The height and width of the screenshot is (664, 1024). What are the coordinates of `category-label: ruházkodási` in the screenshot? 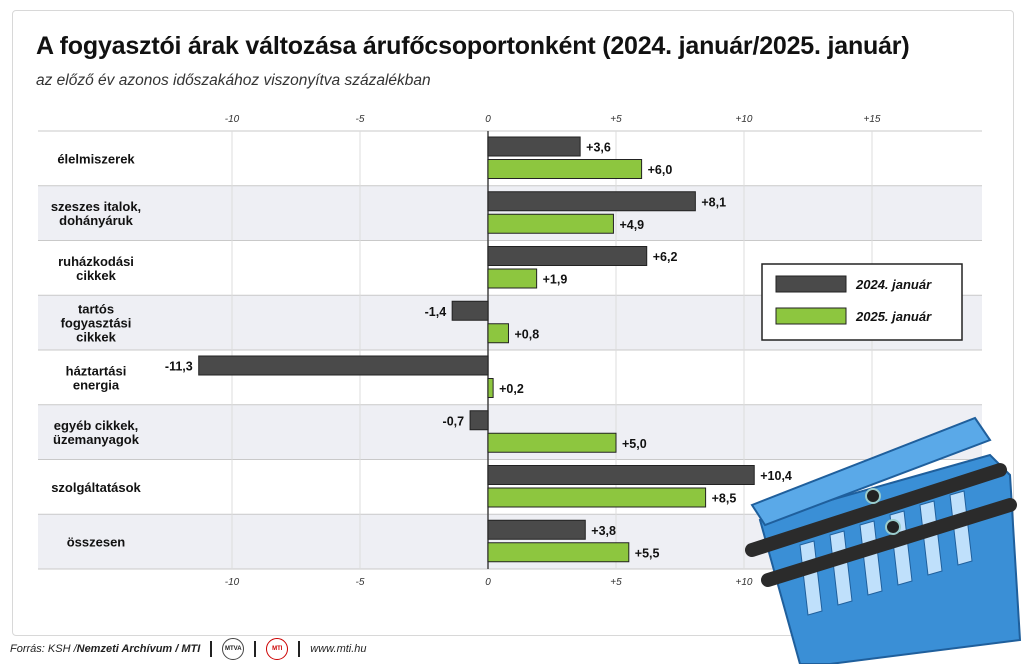 It's located at (96, 261).